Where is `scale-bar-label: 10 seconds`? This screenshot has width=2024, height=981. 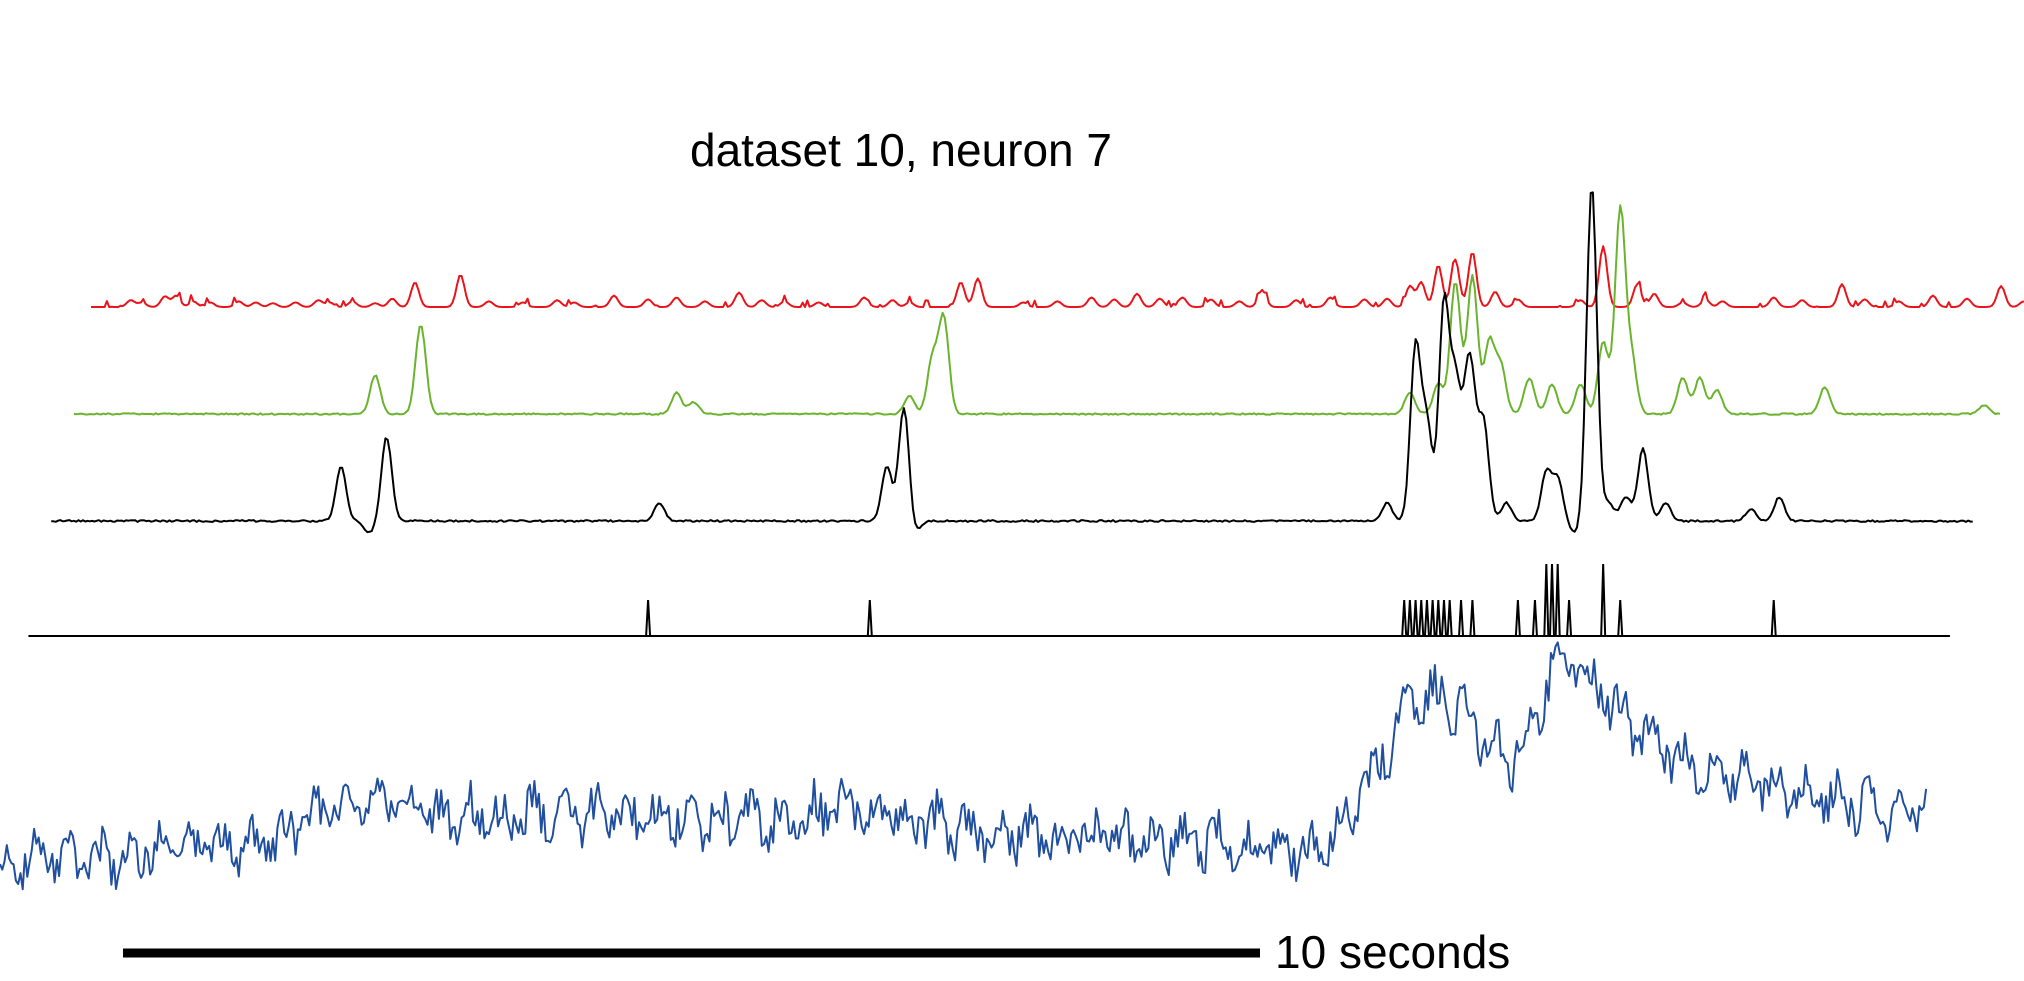 scale-bar-label: 10 seconds is located at coordinates (1392, 952).